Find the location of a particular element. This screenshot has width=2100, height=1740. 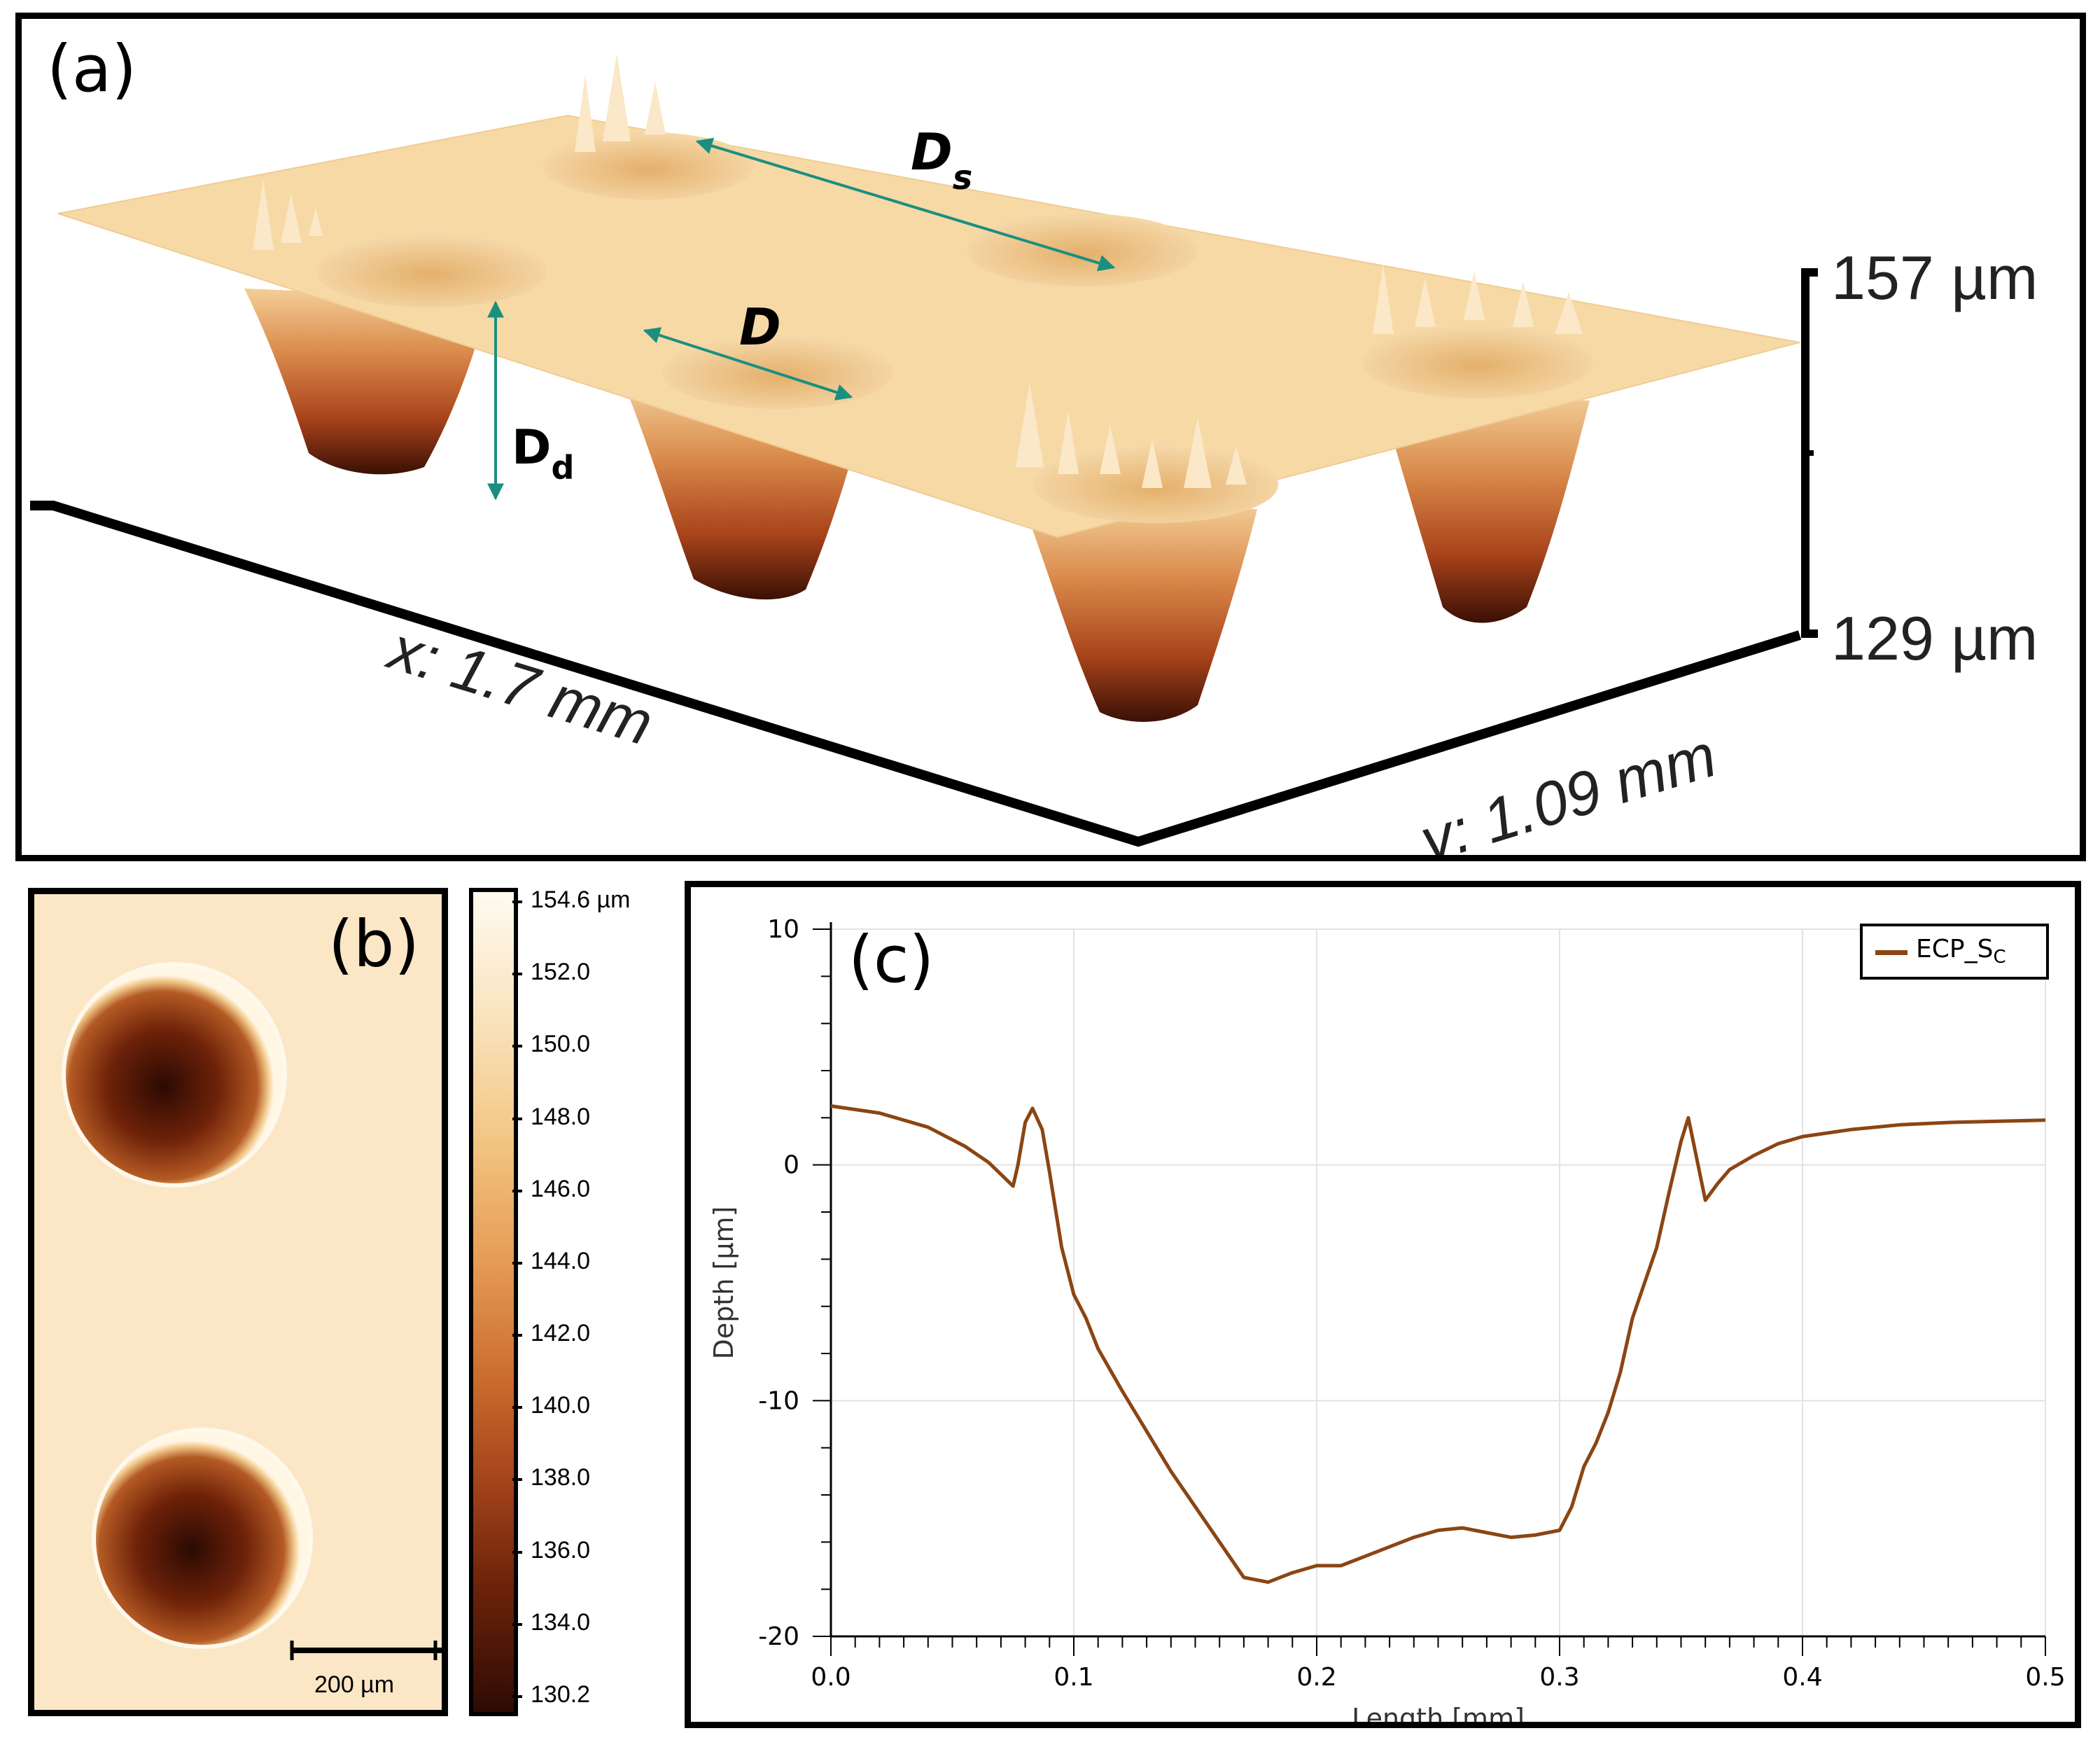

colorbar-tick-label: 144.0 is located at coordinates (561, 1260).